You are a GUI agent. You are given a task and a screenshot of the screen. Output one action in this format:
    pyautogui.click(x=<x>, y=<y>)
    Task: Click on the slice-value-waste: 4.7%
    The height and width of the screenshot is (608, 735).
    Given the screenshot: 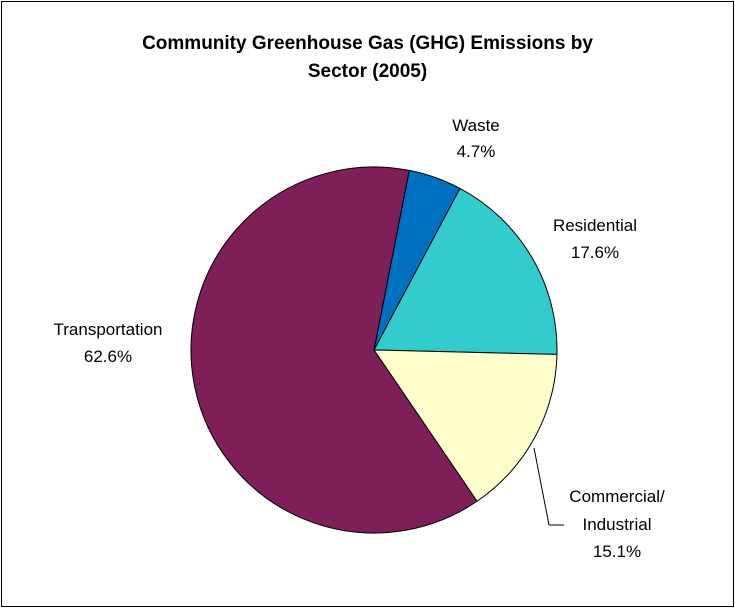 What is the action you would take?
    pyautogui.click(x=476, y=151)
    